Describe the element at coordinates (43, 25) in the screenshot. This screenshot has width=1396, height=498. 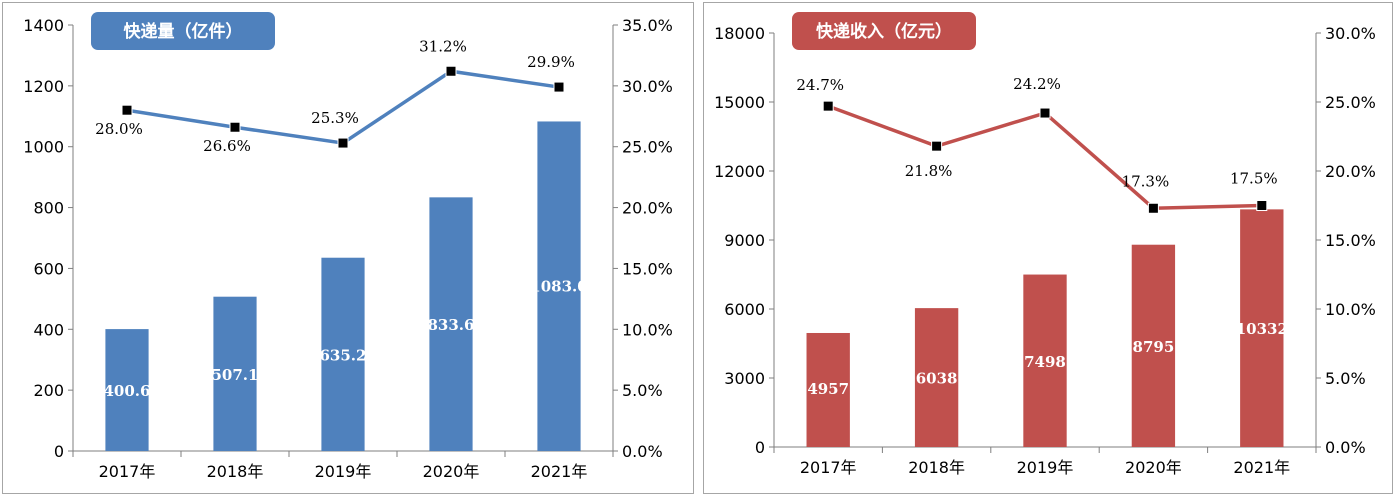
I see `y-tick-label: 1400` at that location.